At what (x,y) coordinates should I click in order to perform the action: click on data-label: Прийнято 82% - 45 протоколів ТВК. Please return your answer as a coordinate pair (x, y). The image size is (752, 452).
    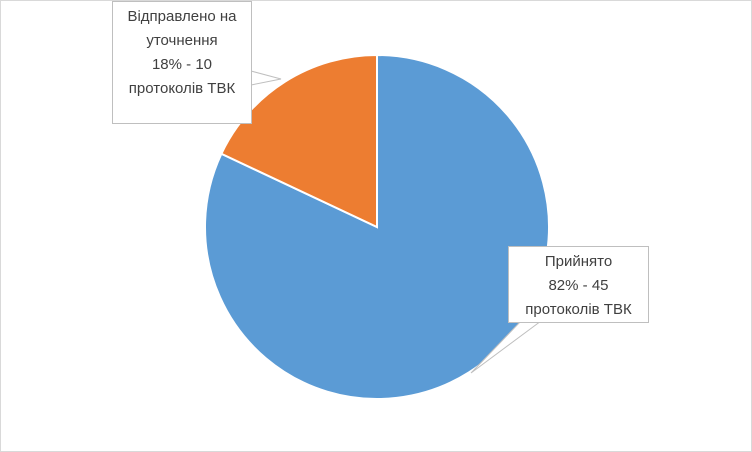
    Looking at the image, I should click on (578, 284).